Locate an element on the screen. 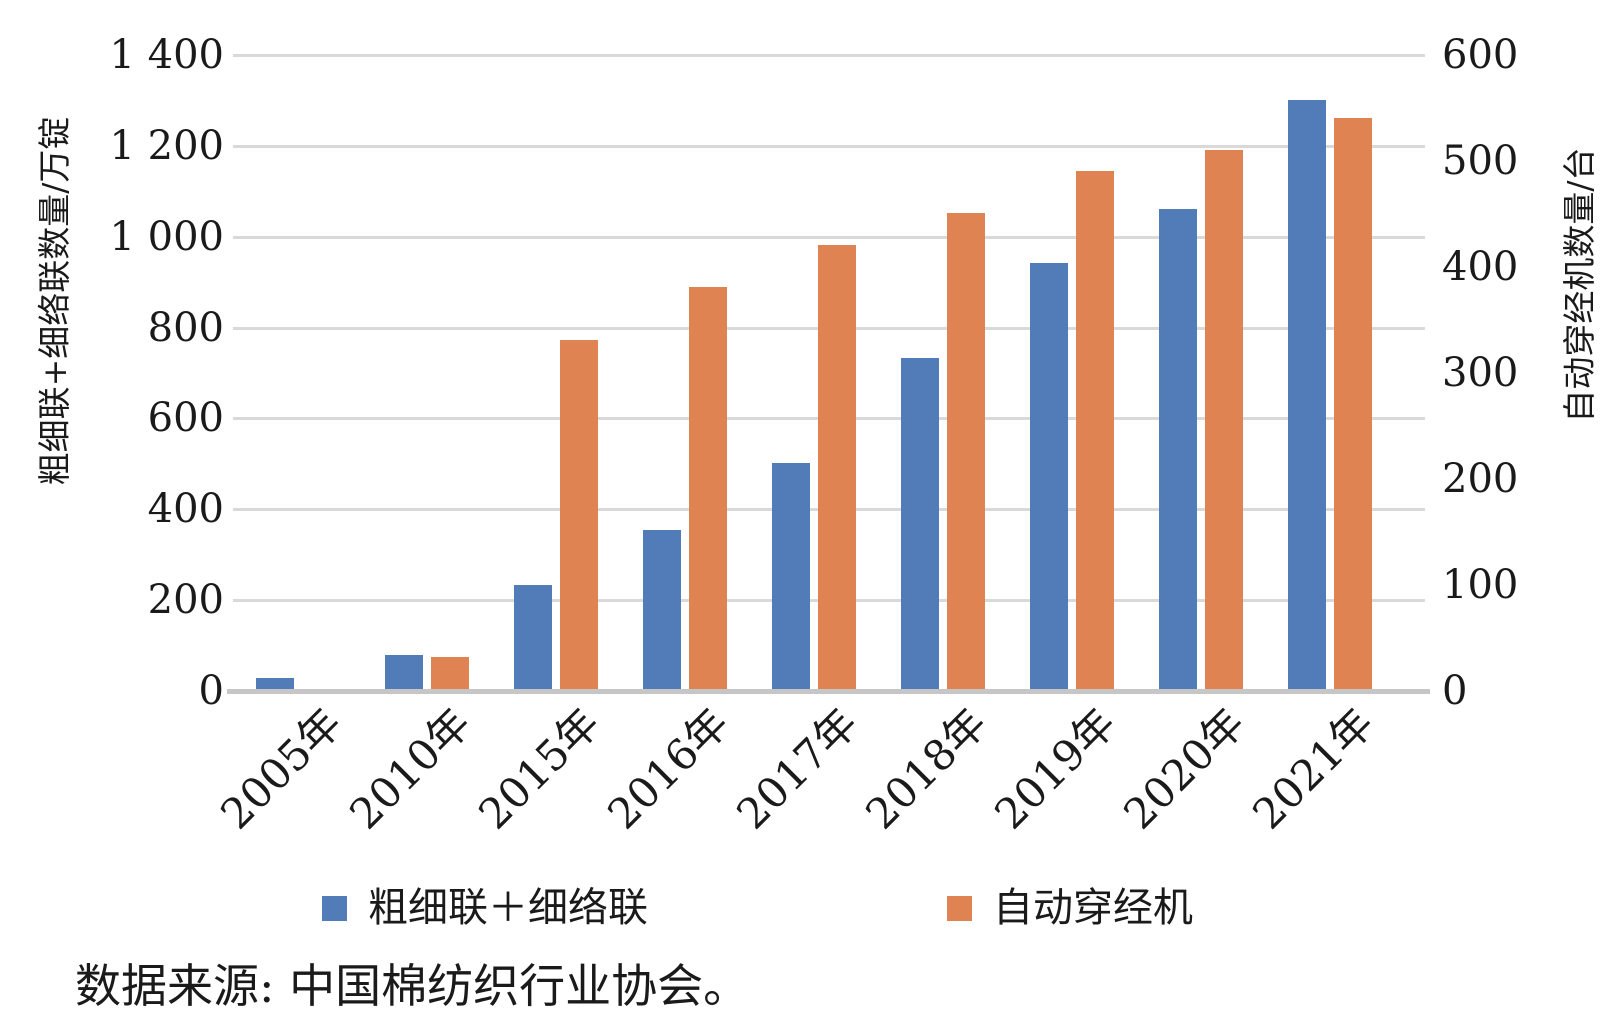  right-axis-tick-label: 200 is located at coordinates (1480, 479).